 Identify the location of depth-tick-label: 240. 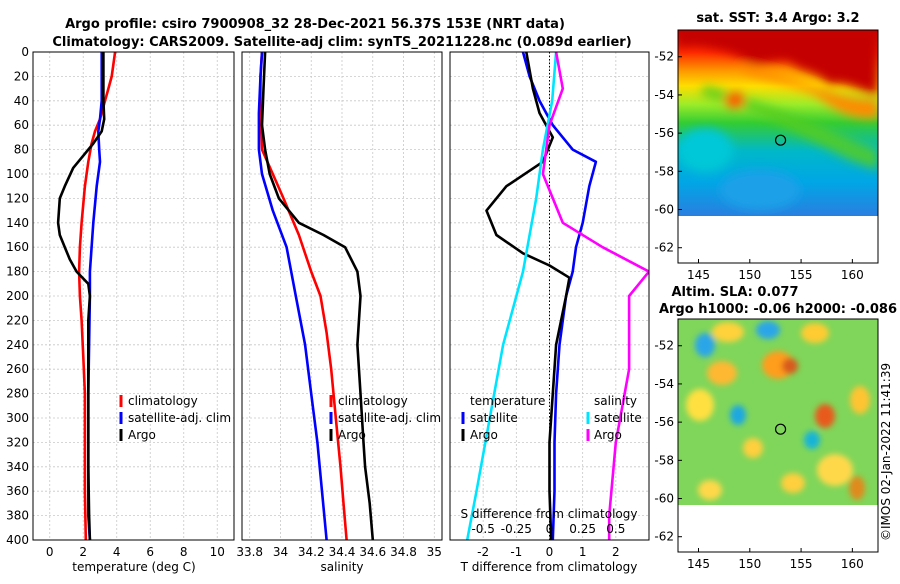
(17, 345).